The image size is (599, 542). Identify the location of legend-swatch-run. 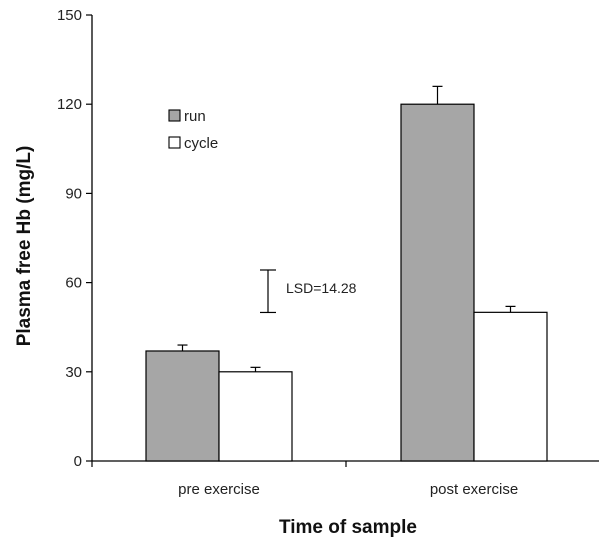
(174, 115).